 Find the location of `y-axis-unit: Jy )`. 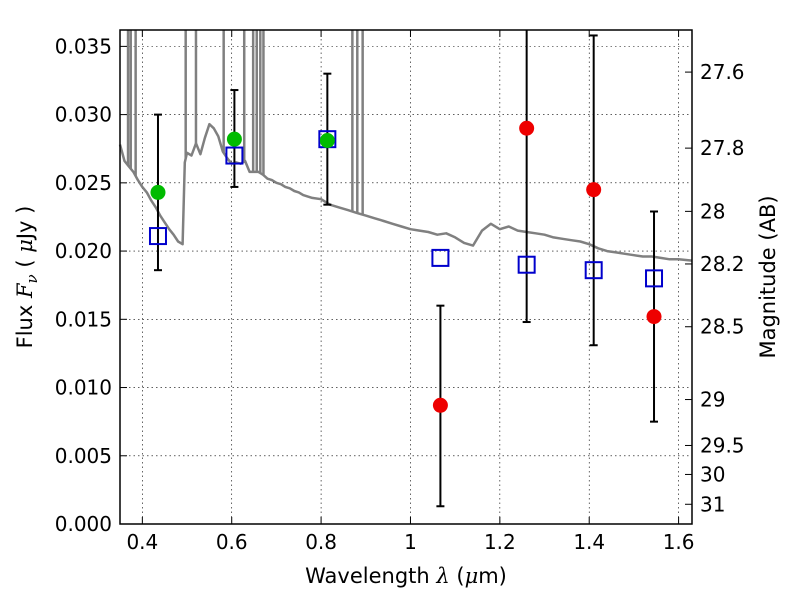

y-axis-unit: Jy ) is located at coordinates (25, 224).